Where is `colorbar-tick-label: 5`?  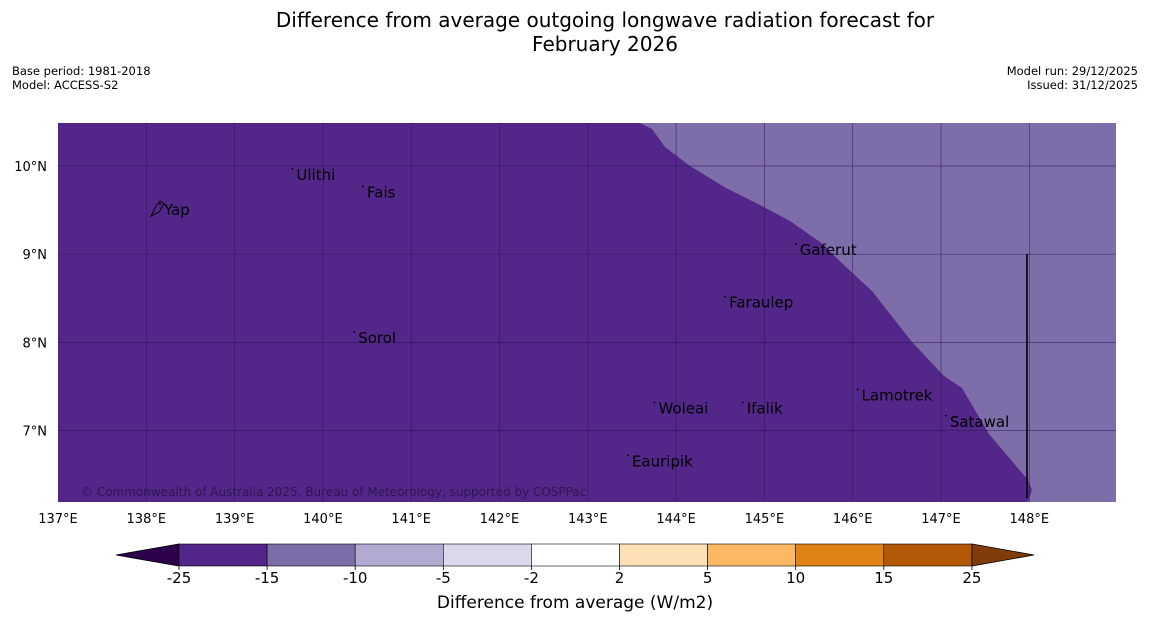 colorbar-tick-label: 5 is located at coordinates (708, 578).